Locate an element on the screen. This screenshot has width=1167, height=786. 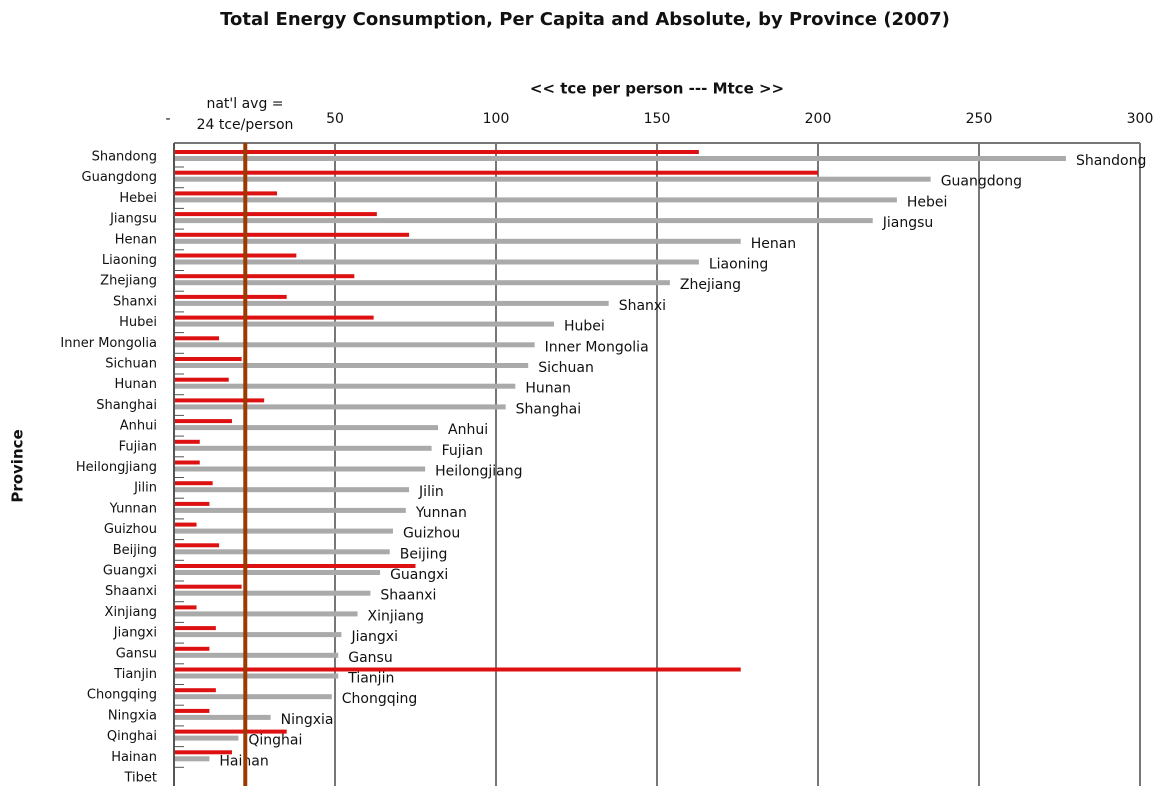
bar-label: Hebei is located at coordinates (927, 202).